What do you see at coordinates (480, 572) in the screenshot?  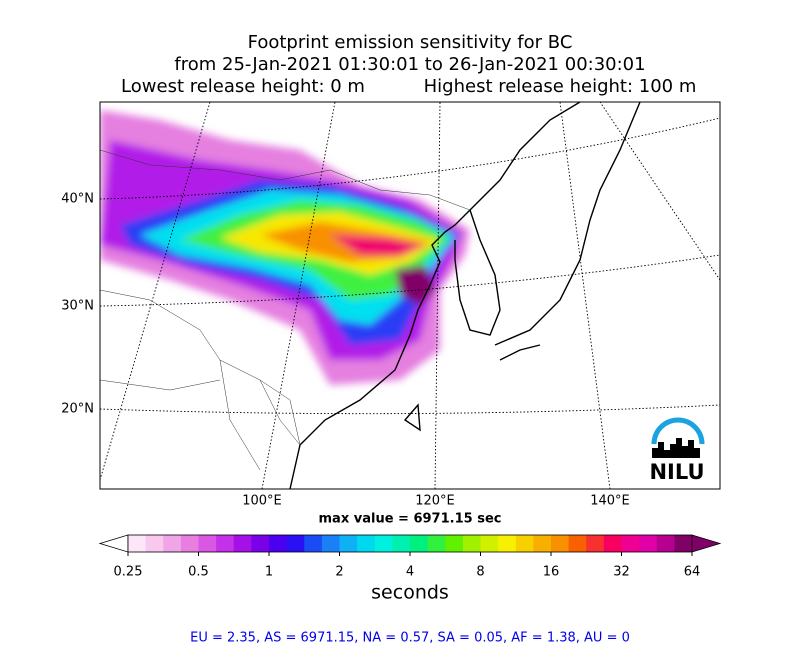 I see `colorbar-tick-label: 8` at bounding box center [480, 572].